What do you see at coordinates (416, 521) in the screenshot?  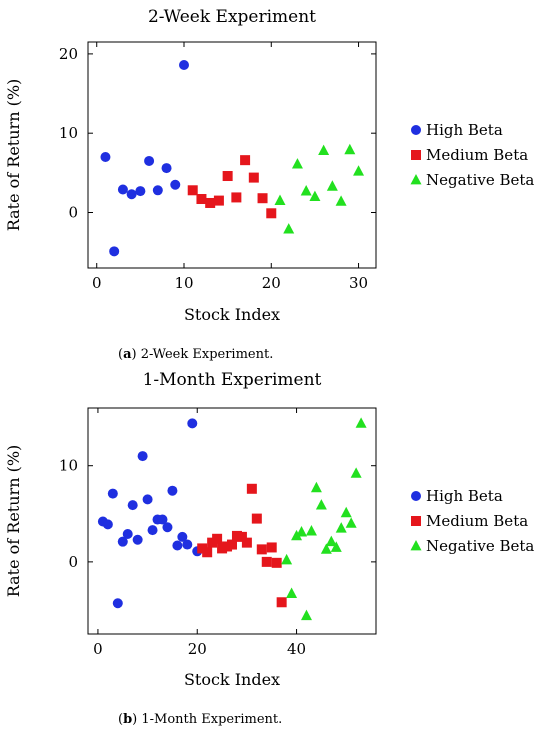 I see `legend-marker-square` at bounding box center [416, 521].